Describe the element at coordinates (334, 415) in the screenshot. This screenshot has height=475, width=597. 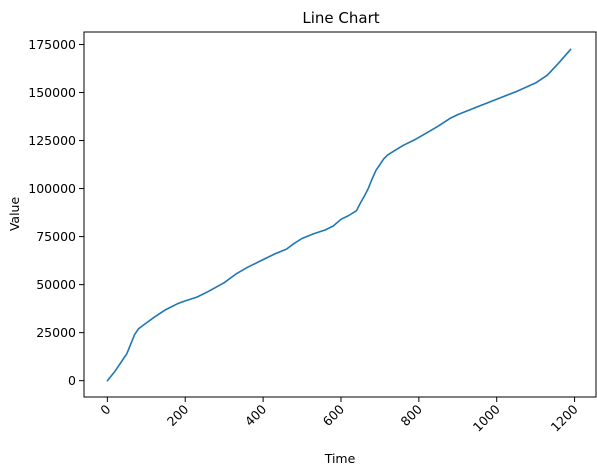
I see `x-tick-label: 600` at that location.